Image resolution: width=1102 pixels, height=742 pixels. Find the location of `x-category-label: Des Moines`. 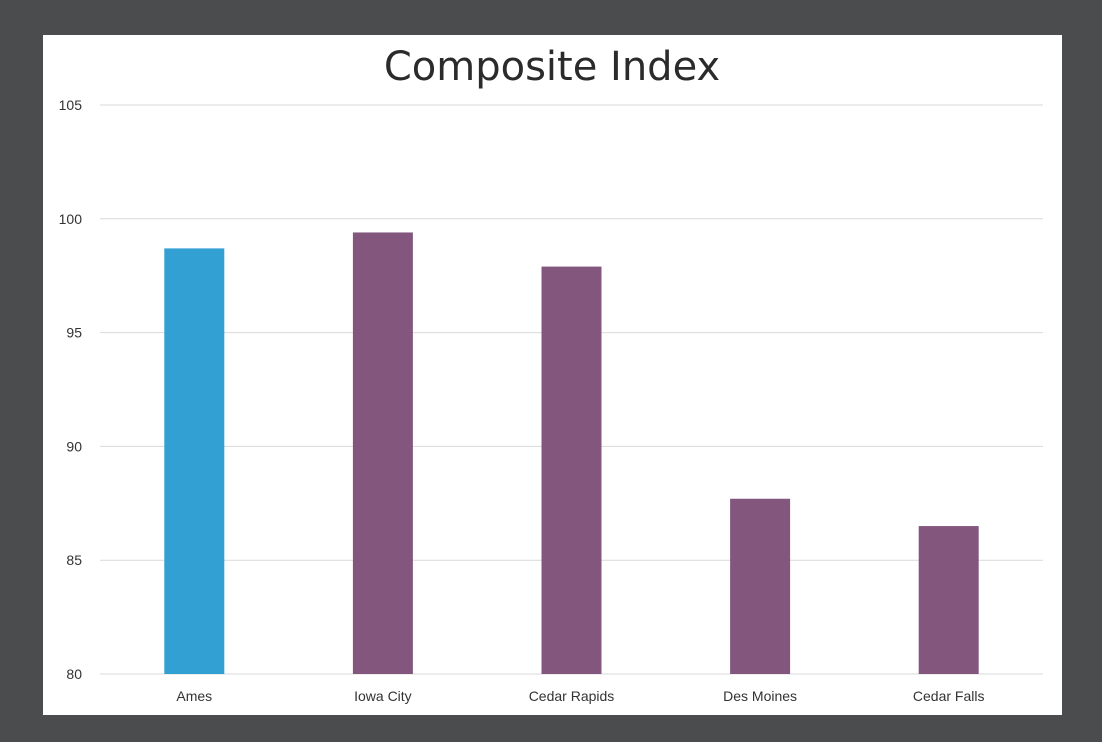

x-category-label: Des Moines is located at coordinates (760, 696).